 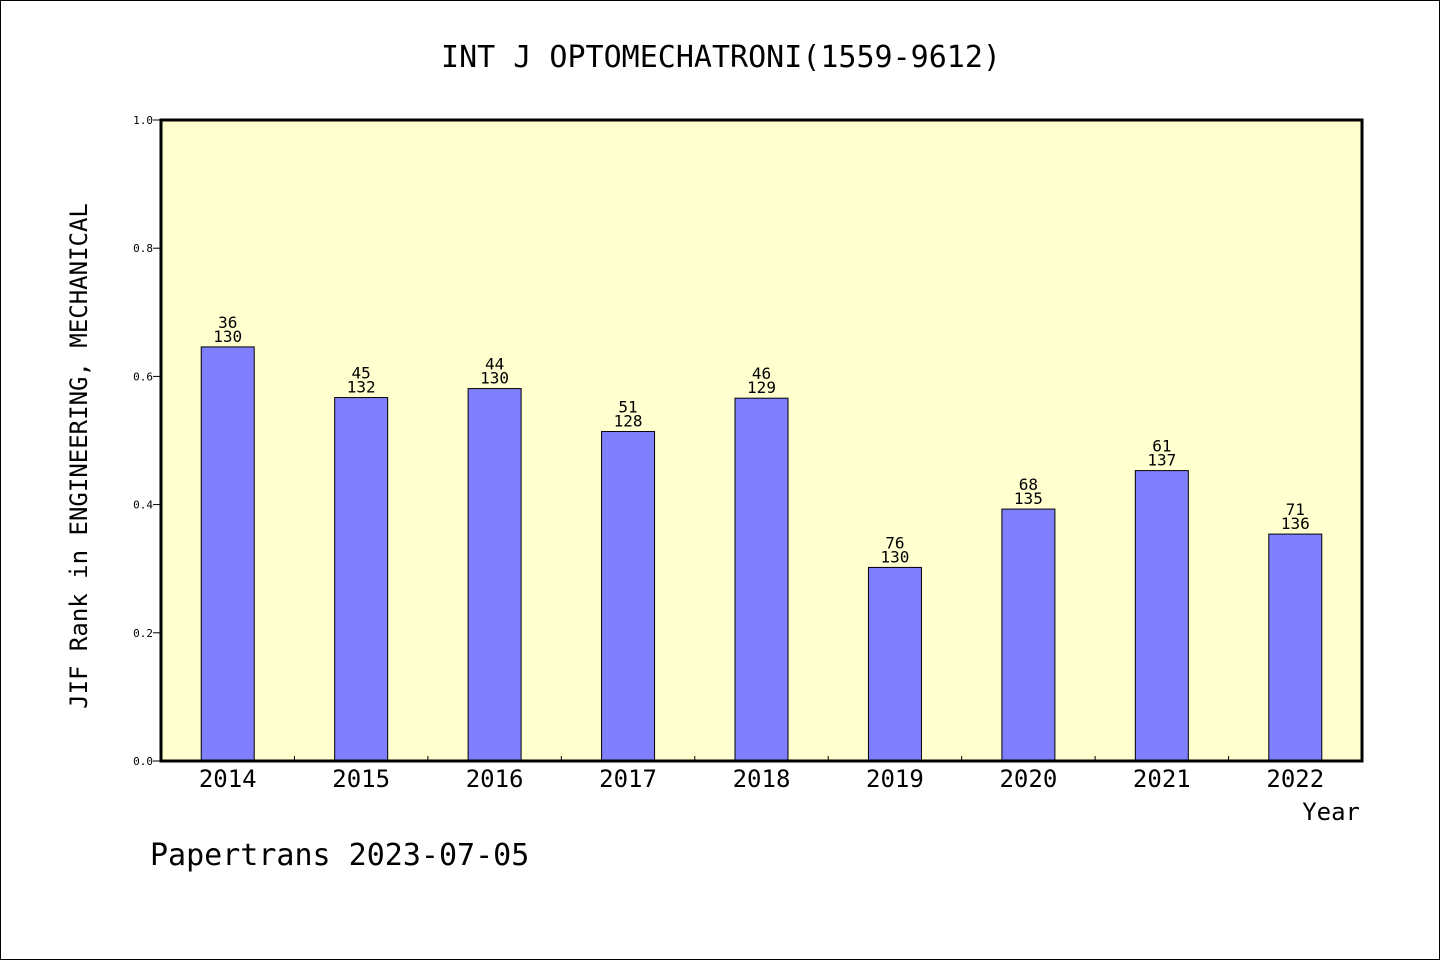 I want to click on x-tick-label: 2015, so click(x=361, y=779).